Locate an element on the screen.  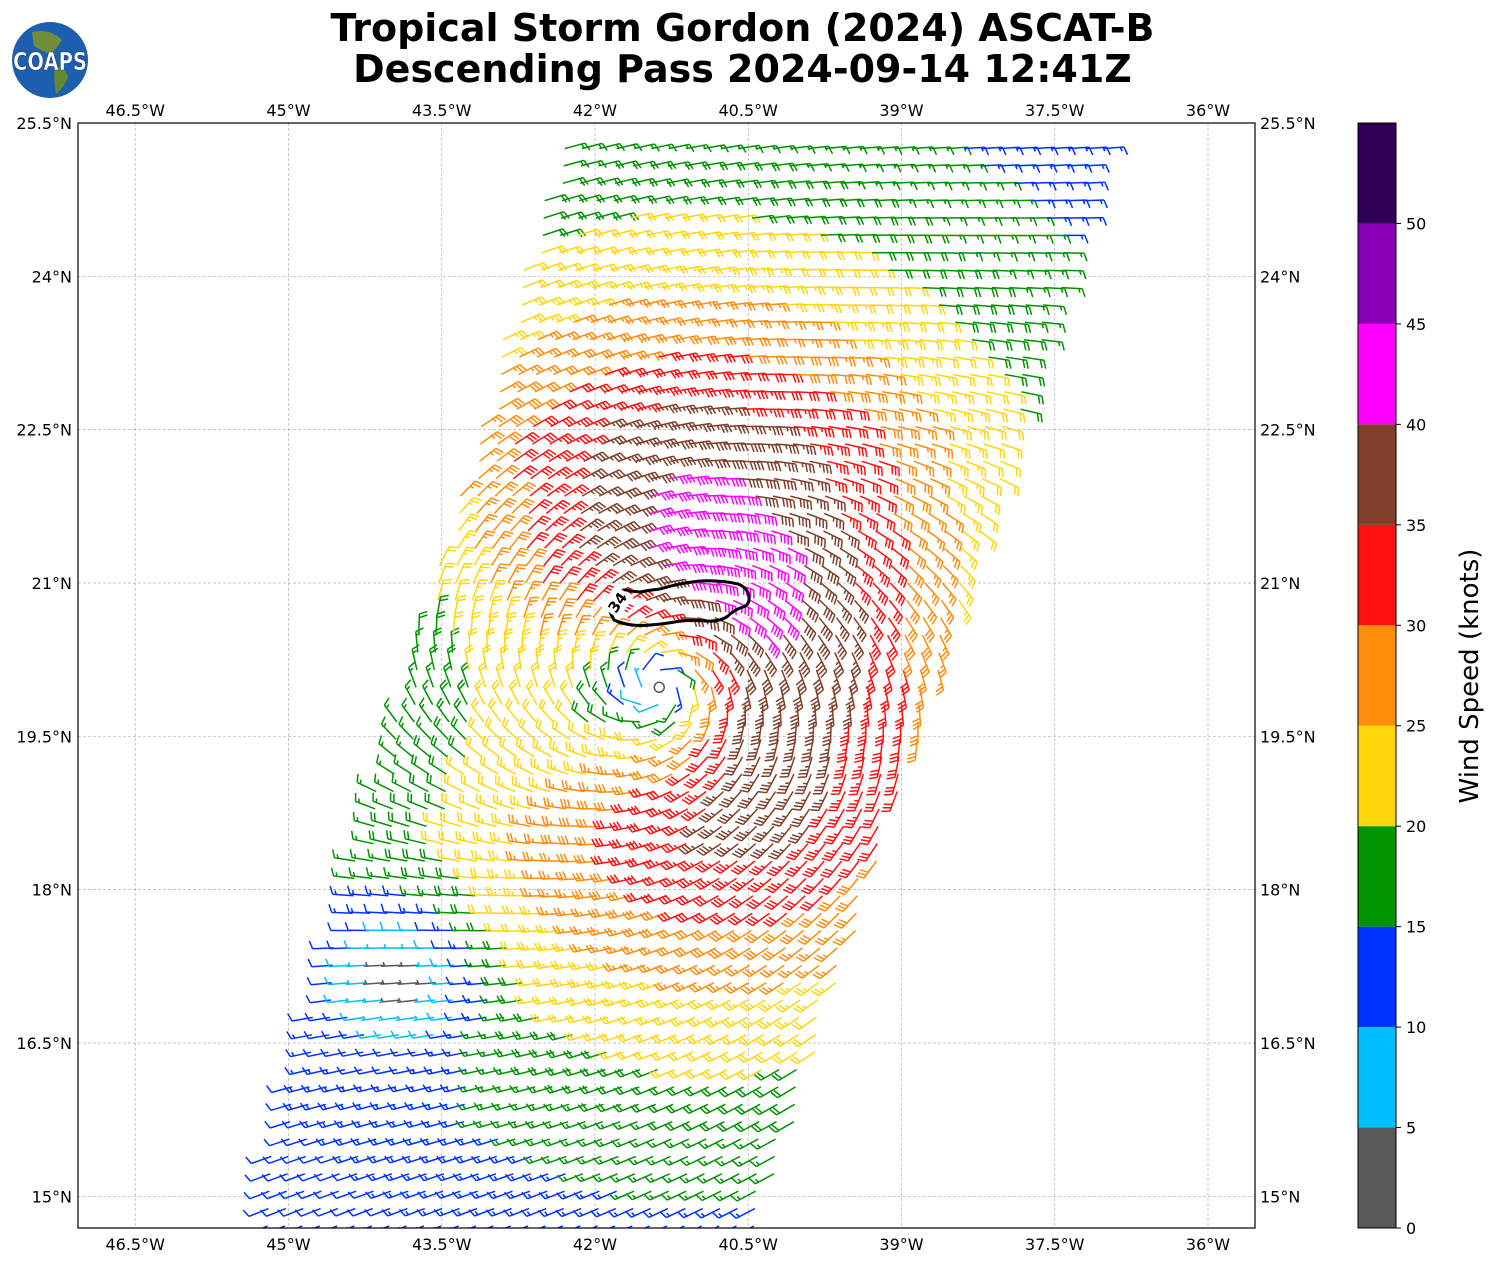
y-tick-label-right: 25.5°N is located at coordinates (1288, 123).